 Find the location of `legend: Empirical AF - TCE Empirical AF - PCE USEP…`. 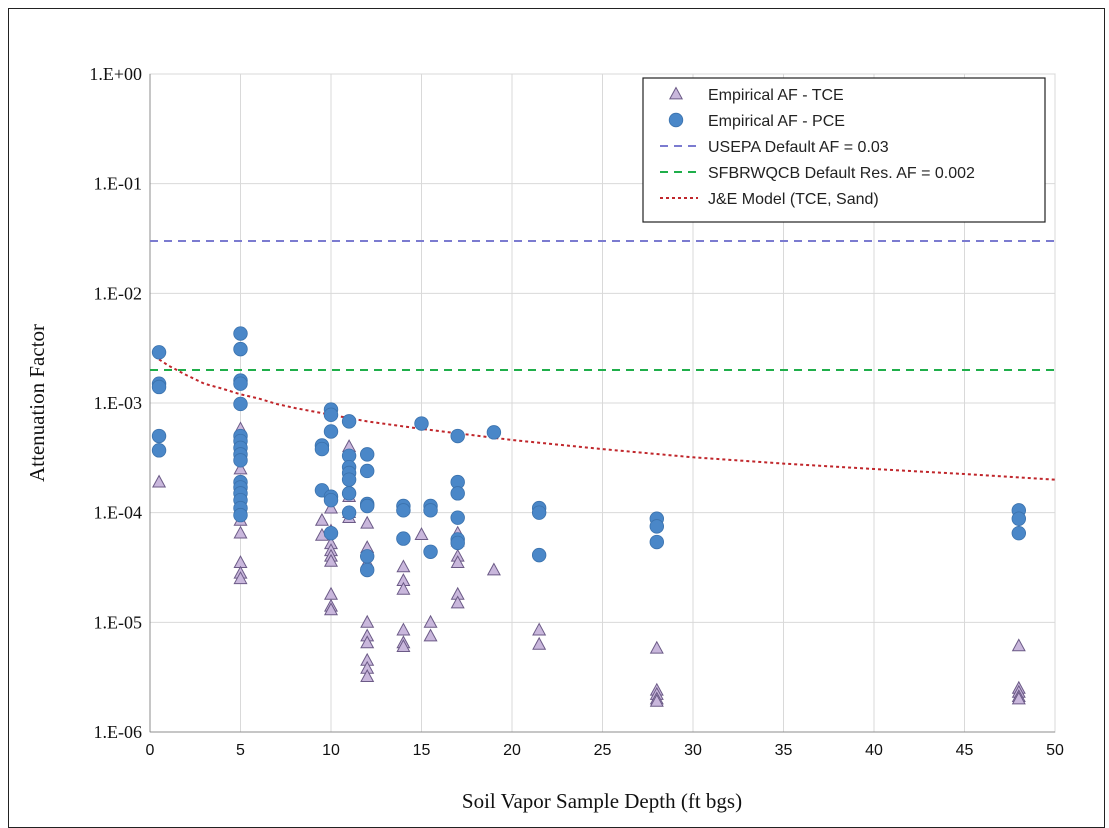

legend: Empirical AF - TCE Empirical AF - PCE USEP… is located at coordinates (844, 150).